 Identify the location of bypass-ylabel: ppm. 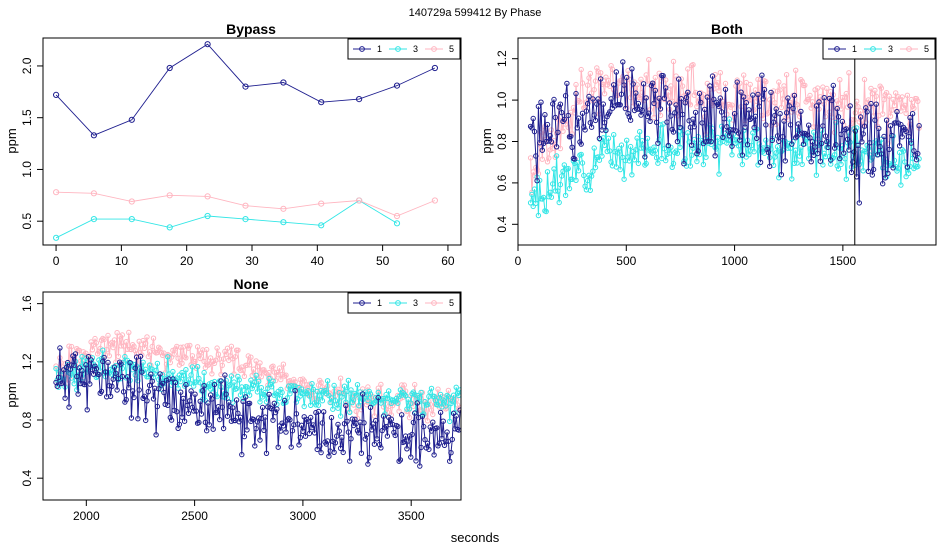
(11, 140).